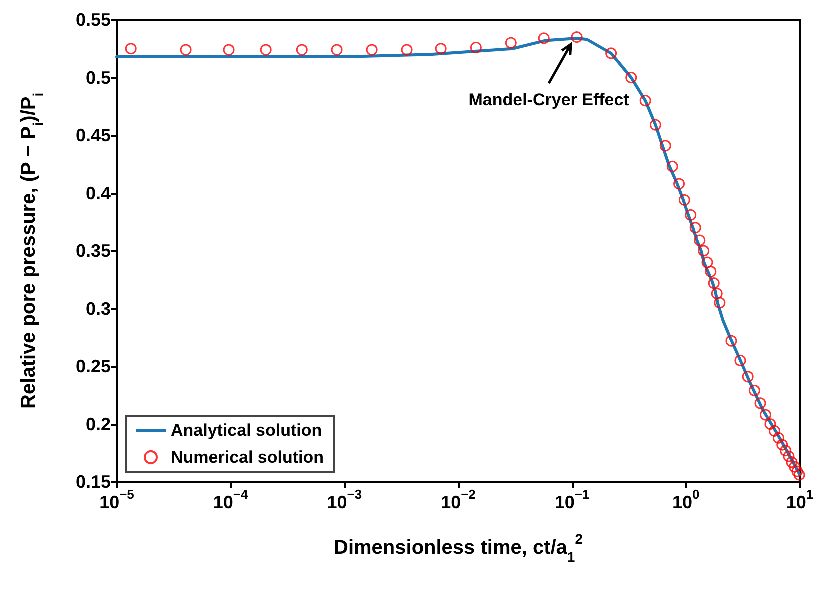 Image resolution: width=817 pixels, height=602 pixels. What do you see at coordinates (98, 424) in the screenshot?
I see `y-tick-label: 0.2` at bounding box center [98, 424].